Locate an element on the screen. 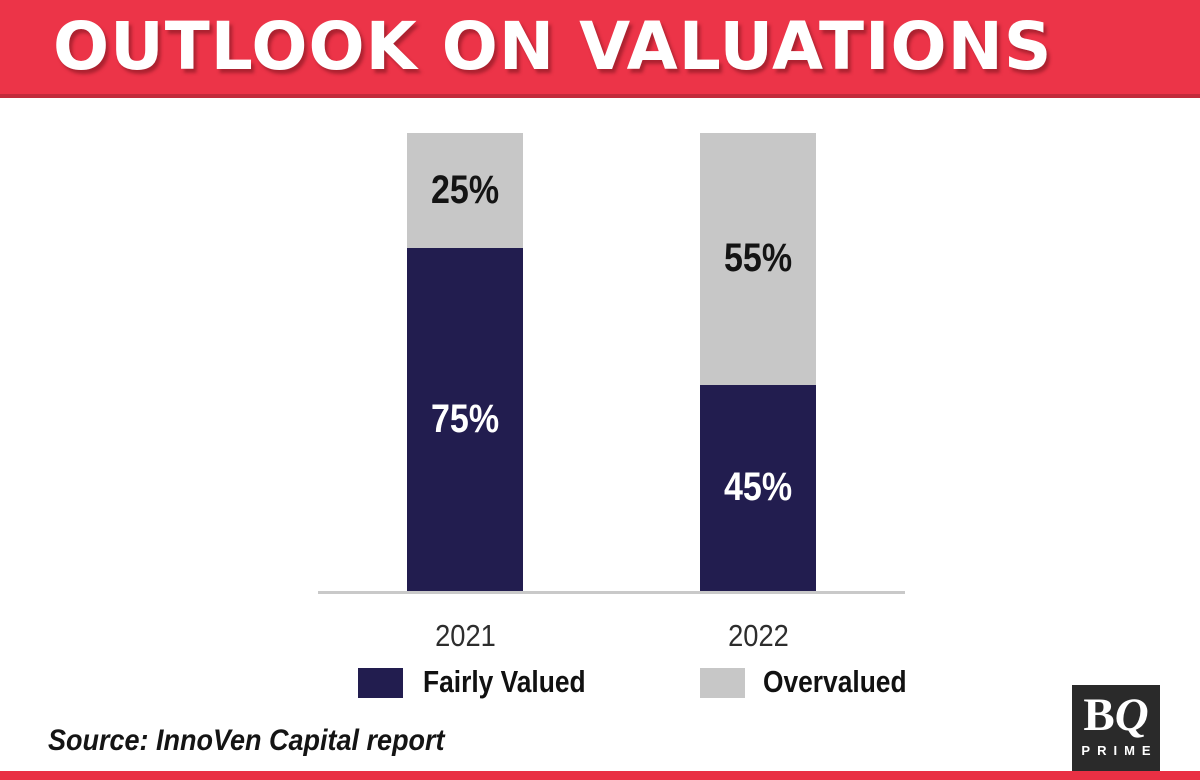 The height and width of the screenshot is (780, 1200). legend-label-fairly-valued: Fairly Valued is located at coordinates (504, 681).